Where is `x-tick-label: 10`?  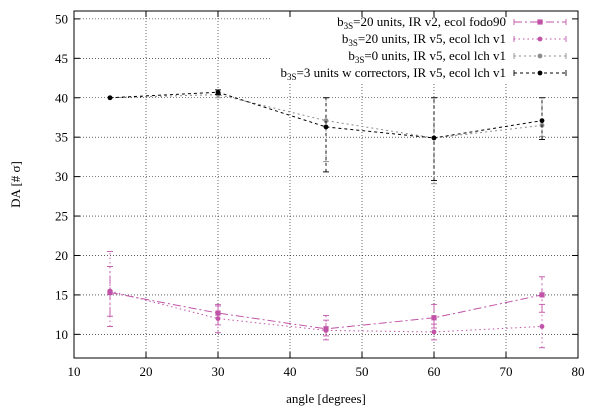
x-tick-label: 10 is located at coordinates (74, 371).